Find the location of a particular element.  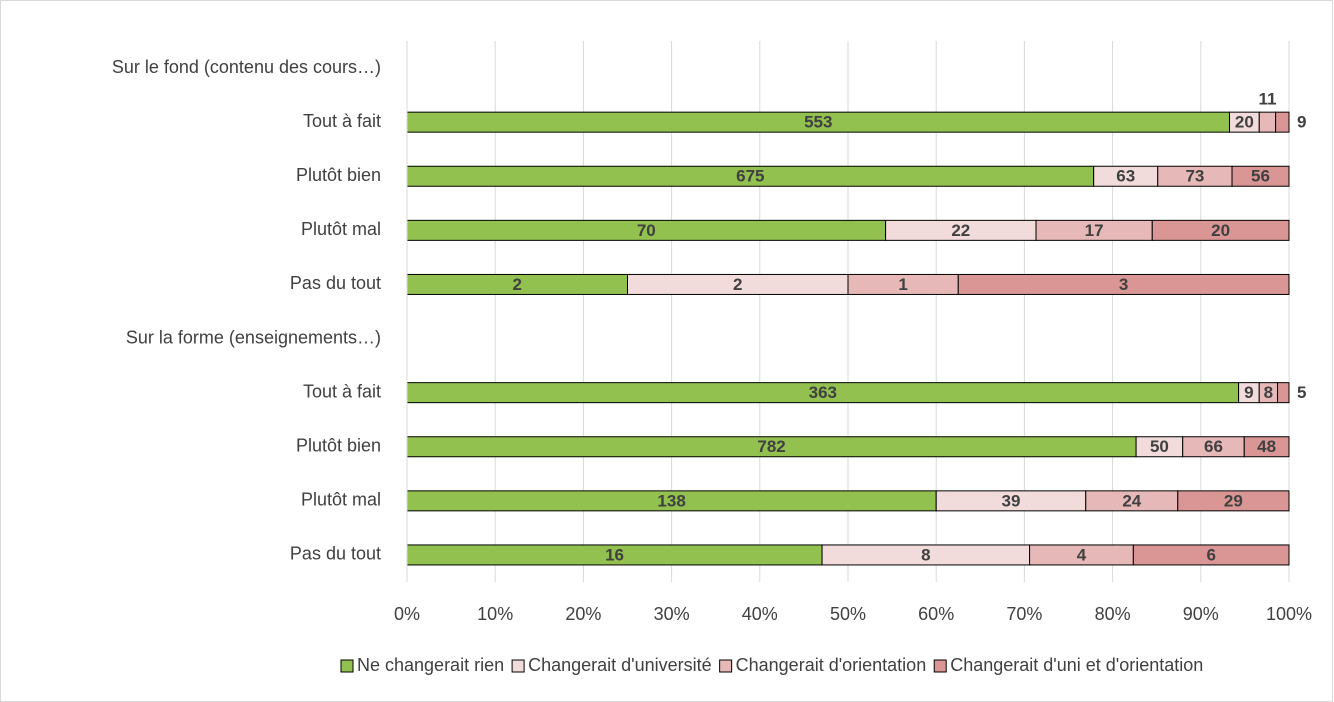

legend-label: Changerait d'université is located at coordinates (620, 665).